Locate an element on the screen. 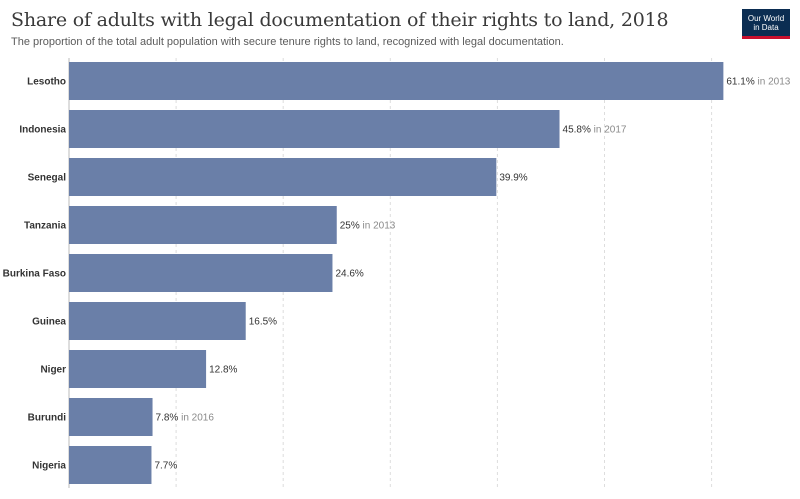  value-number: 25% is located at coordinates (350, 226).